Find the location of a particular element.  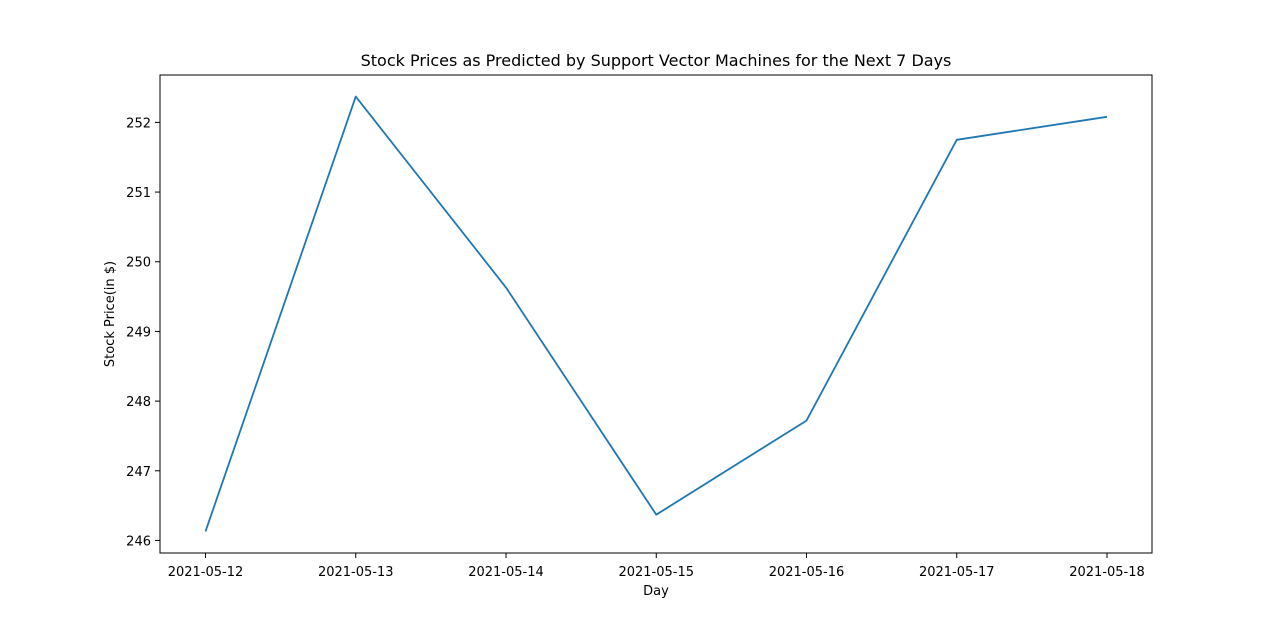

x-tick-label: 2021-05-16 is located at coordinates (807, 572).